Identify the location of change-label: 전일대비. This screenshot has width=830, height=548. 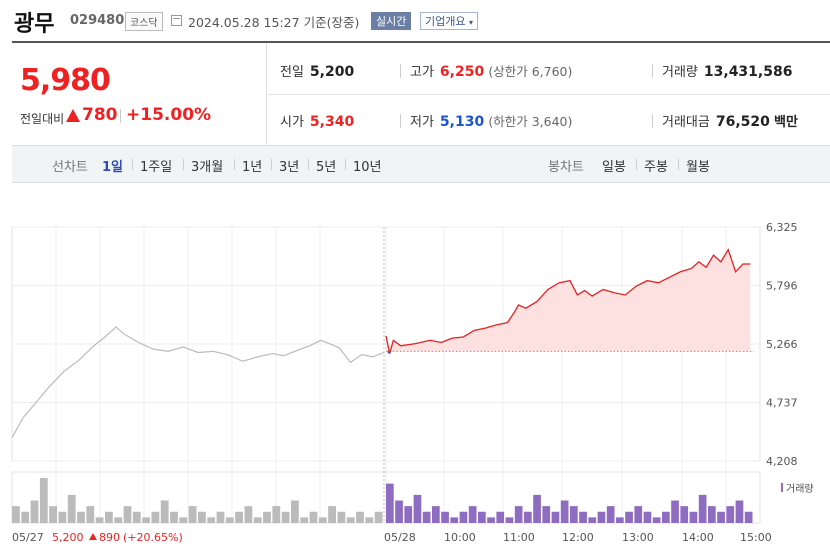
(42, 119).